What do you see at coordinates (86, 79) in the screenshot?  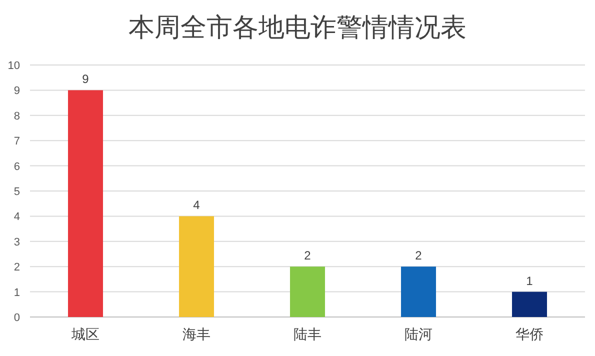 I see `data-label: 9` at bounding box center [86, 79].